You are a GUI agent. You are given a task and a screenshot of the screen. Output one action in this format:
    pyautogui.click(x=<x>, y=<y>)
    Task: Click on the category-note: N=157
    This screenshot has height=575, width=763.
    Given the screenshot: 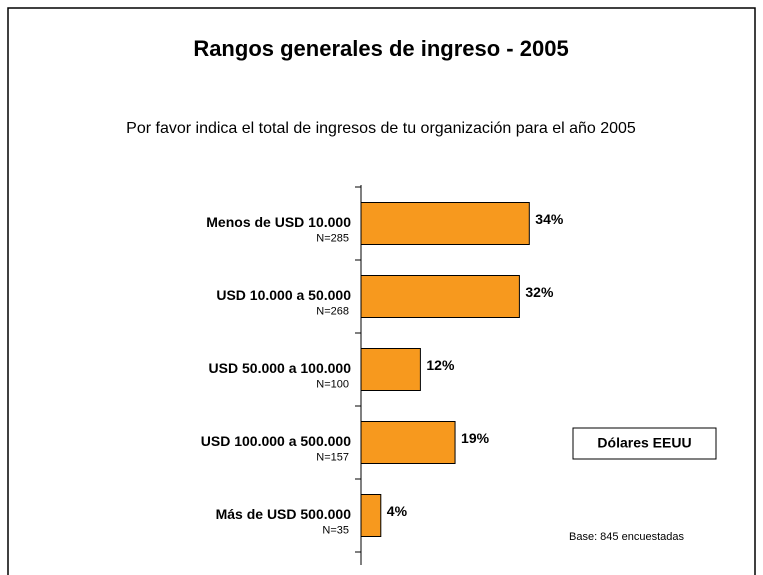 What is the action you would take?
    pyautogui.click(x=332, y=457)
    